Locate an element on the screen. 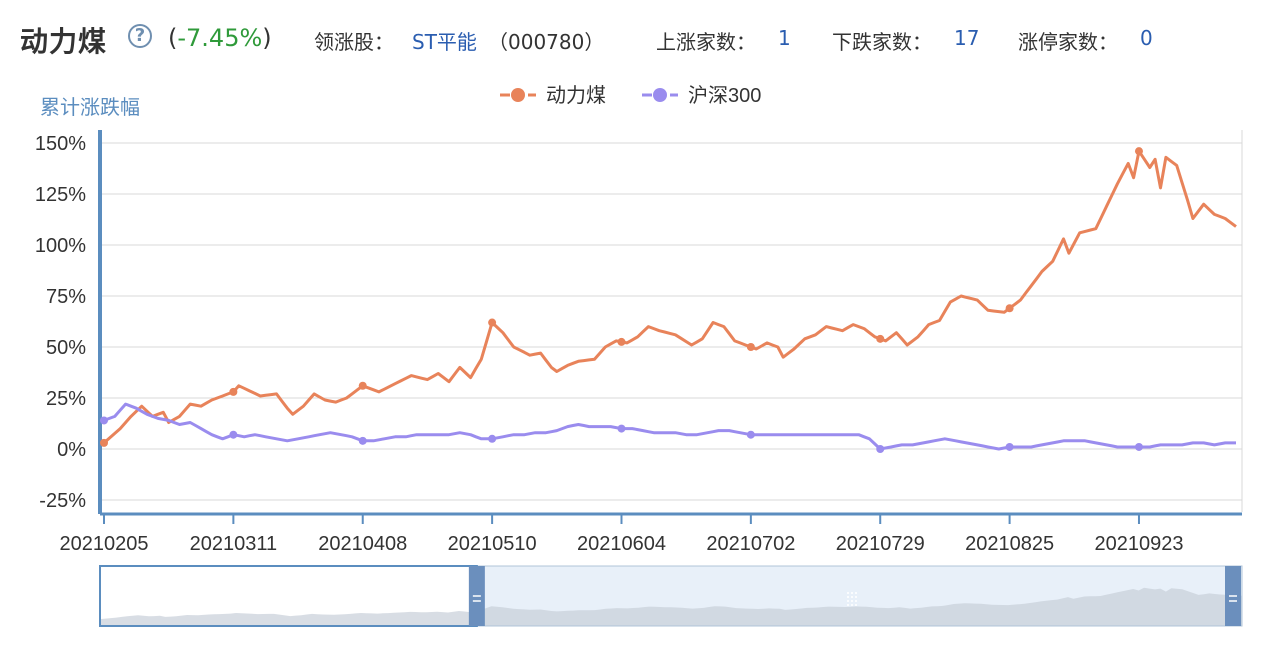  limit-up-count: 0 is located at coordinates (1146, 38).